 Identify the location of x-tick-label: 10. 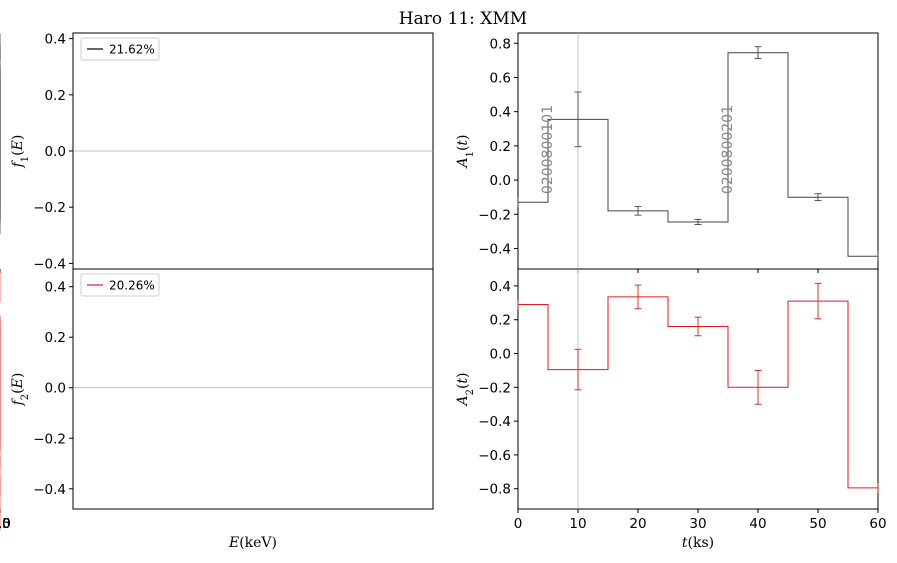
(577, 524).